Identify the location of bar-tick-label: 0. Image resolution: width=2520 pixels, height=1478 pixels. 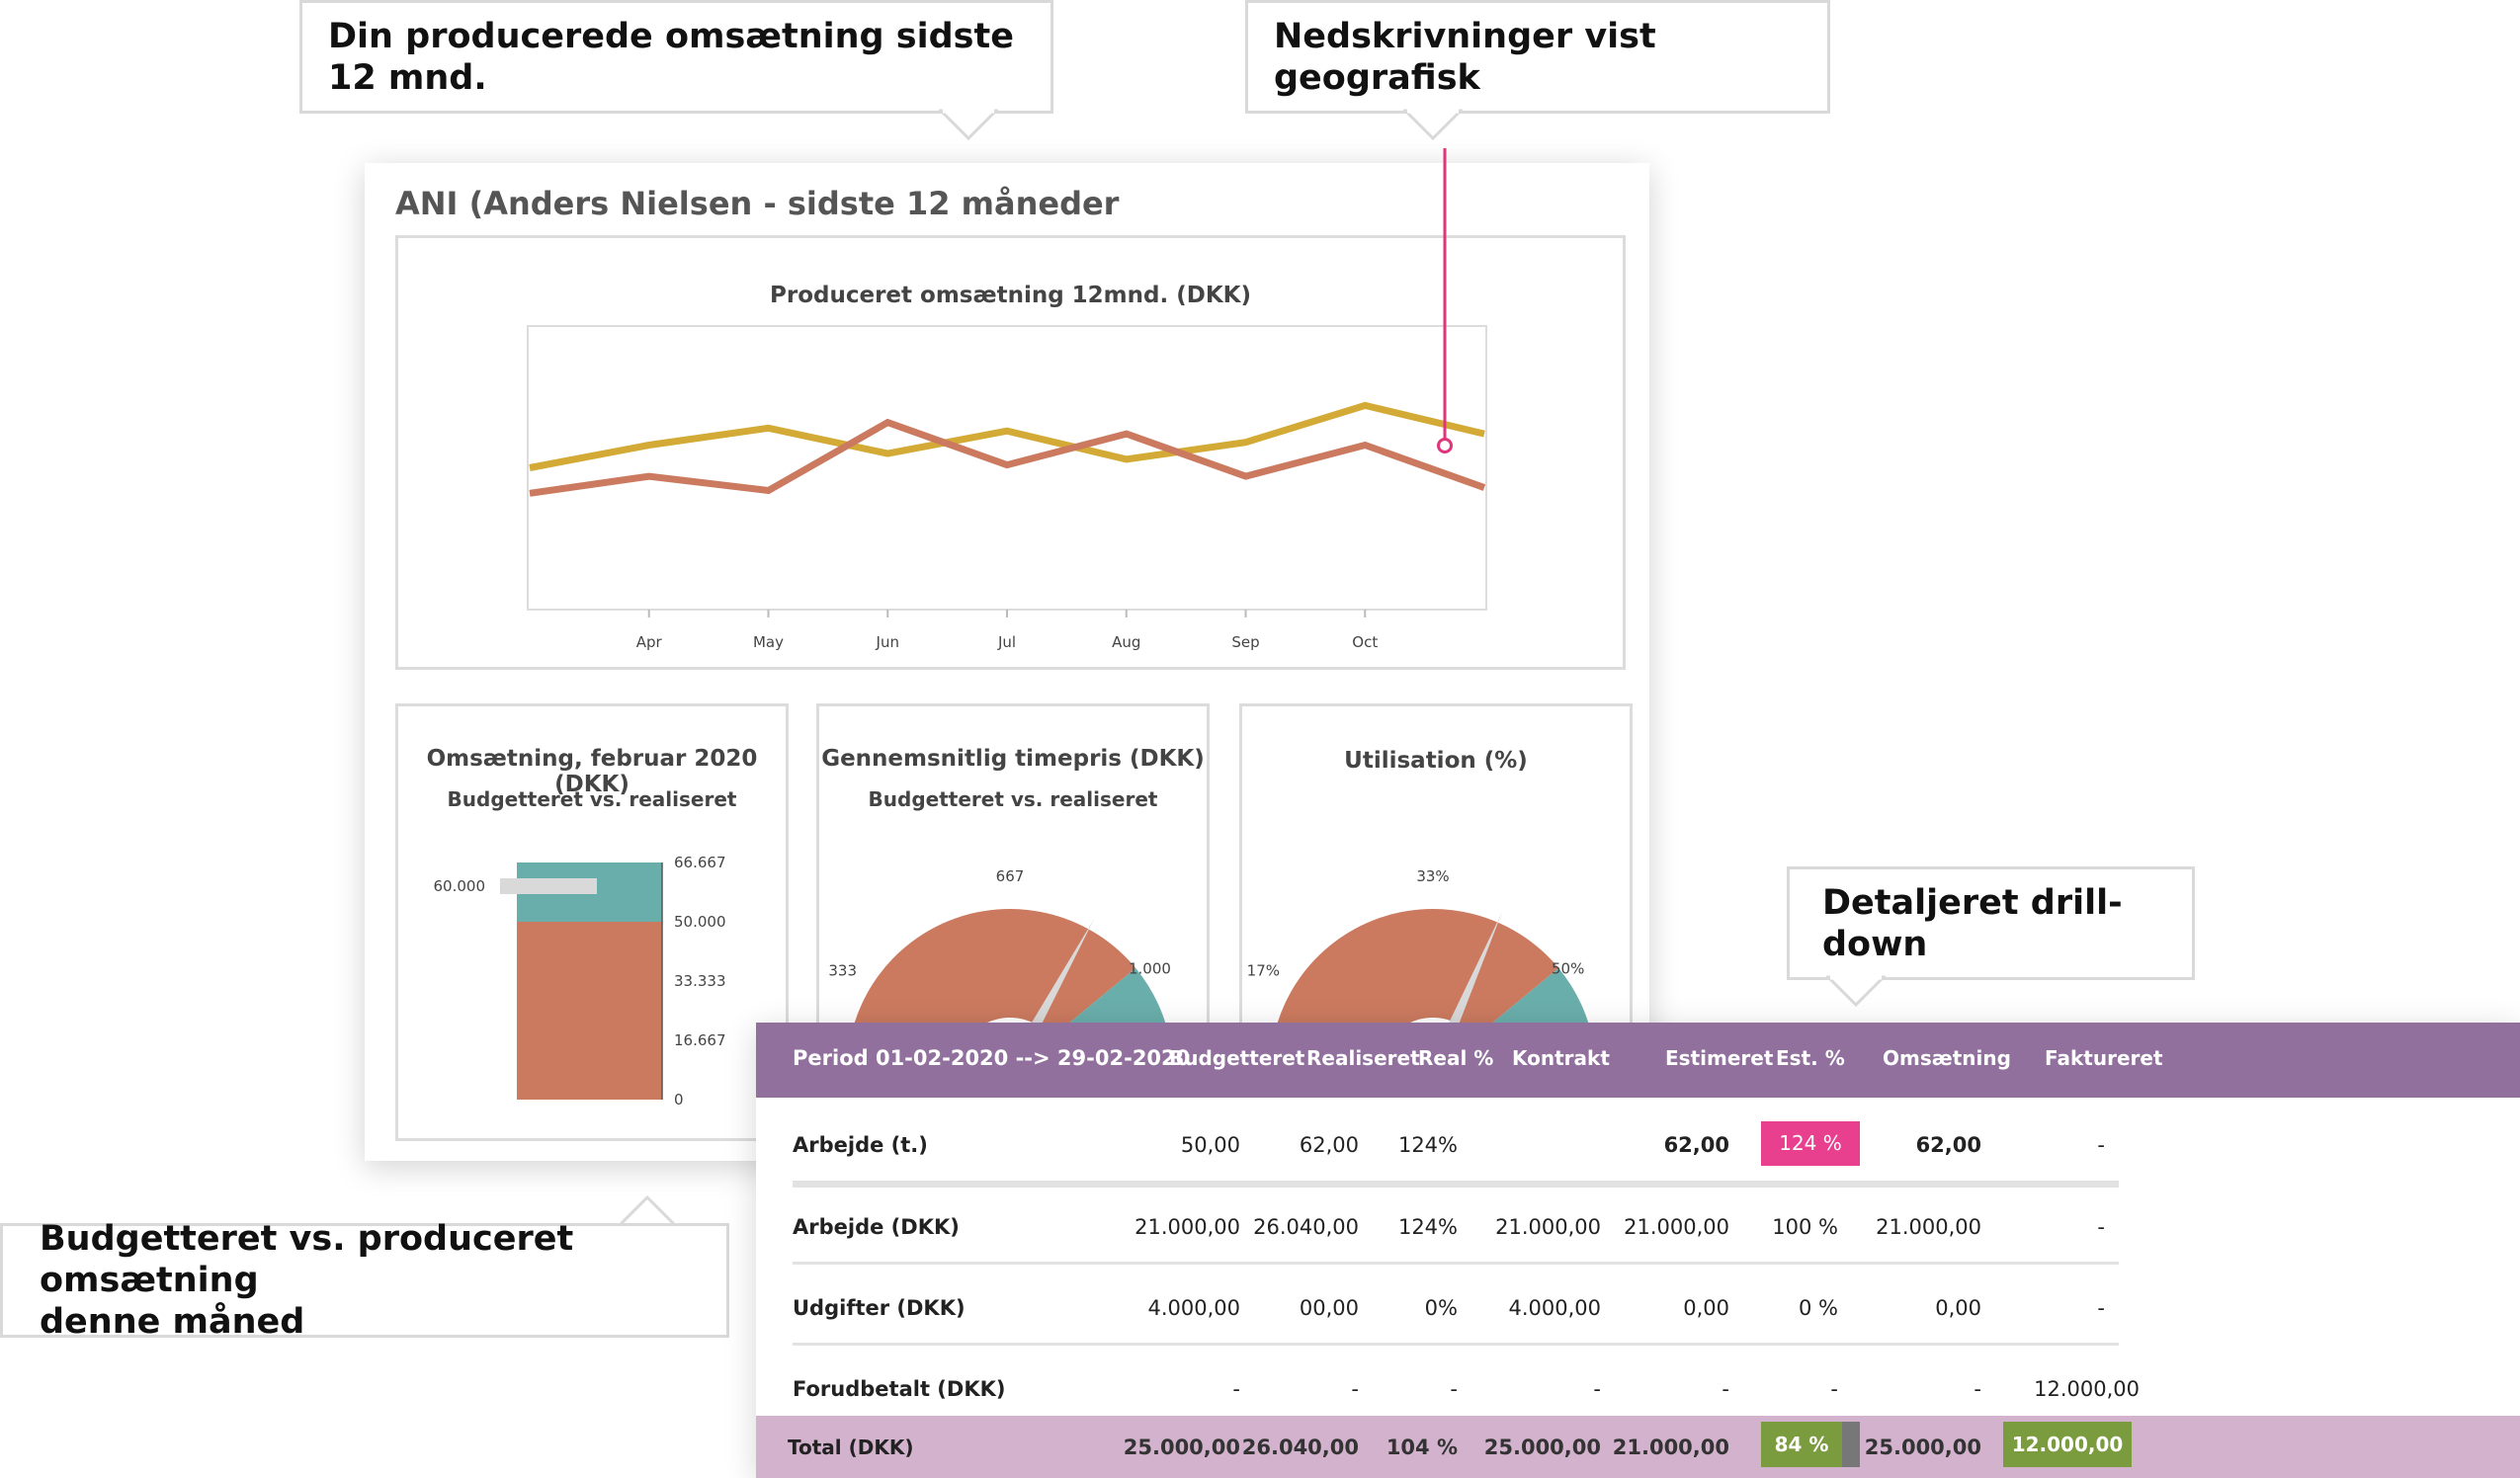
(679, 1099).